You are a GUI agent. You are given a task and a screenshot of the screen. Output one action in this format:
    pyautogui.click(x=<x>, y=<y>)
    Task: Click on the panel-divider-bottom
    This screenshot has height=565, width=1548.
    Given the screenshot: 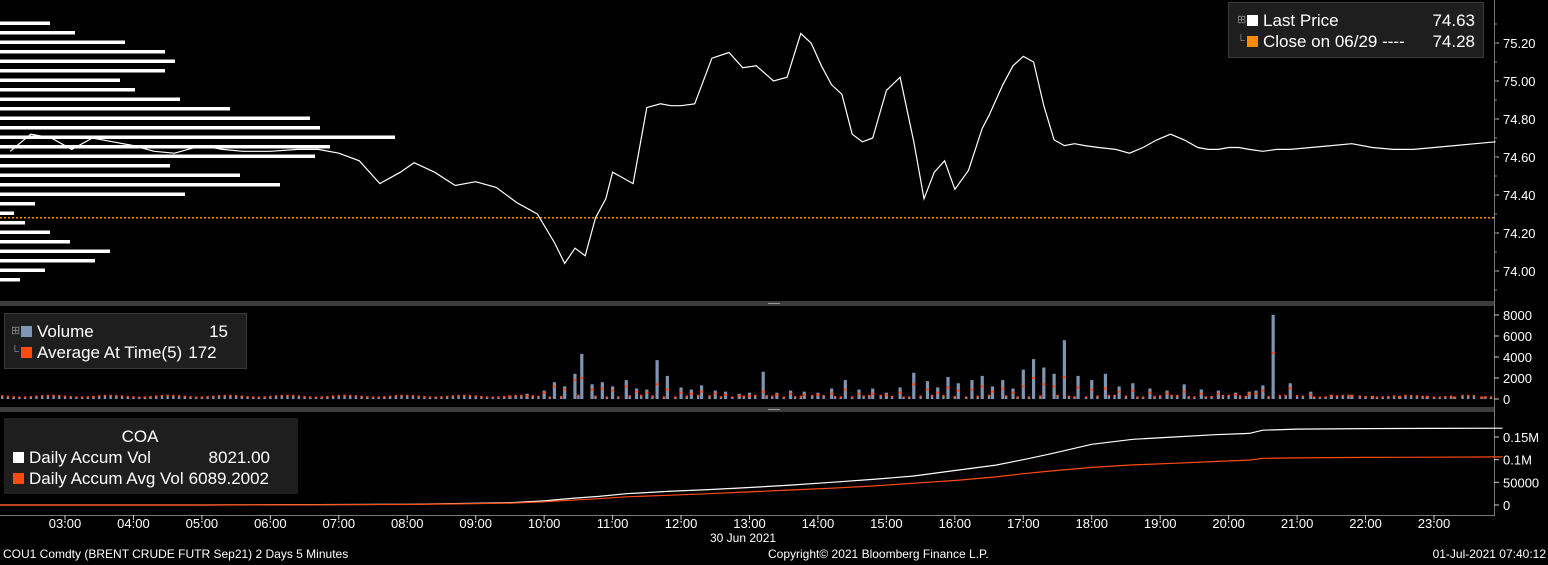 What is the action you would take?
    pyautogui.click(x=747, y=409)
    